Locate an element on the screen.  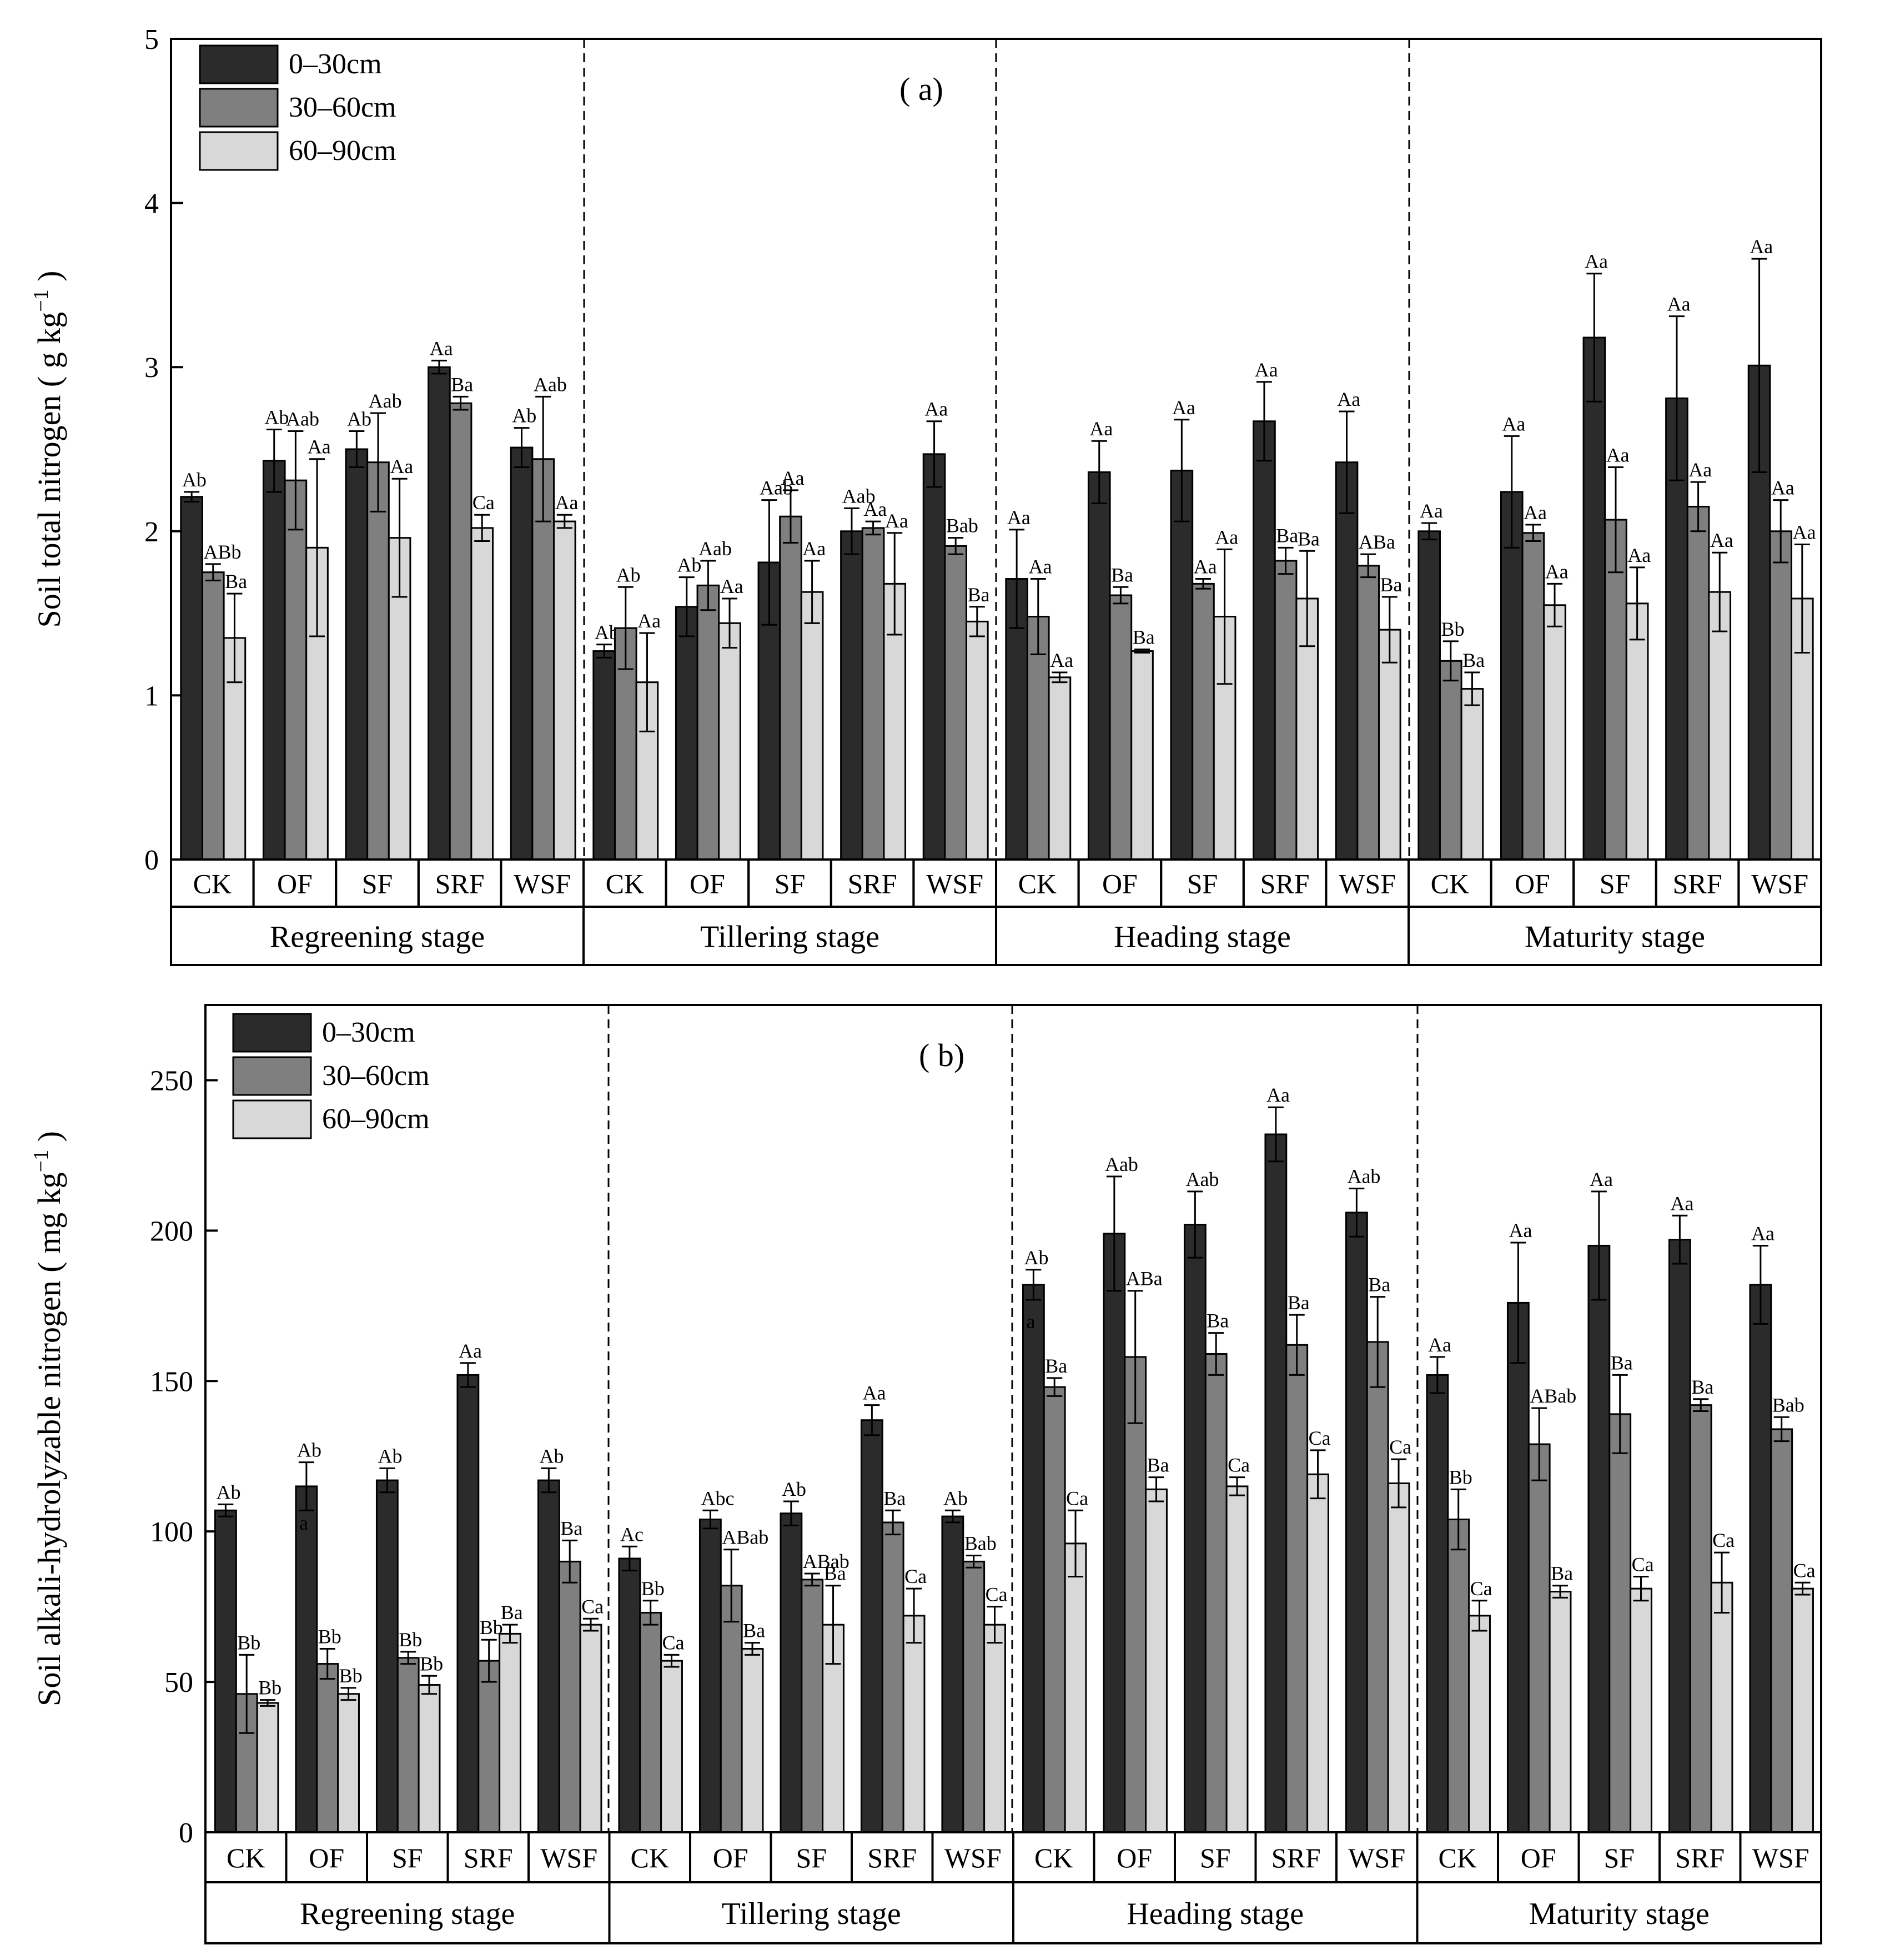
stage-cell is located at coordinates (1619, 1912).